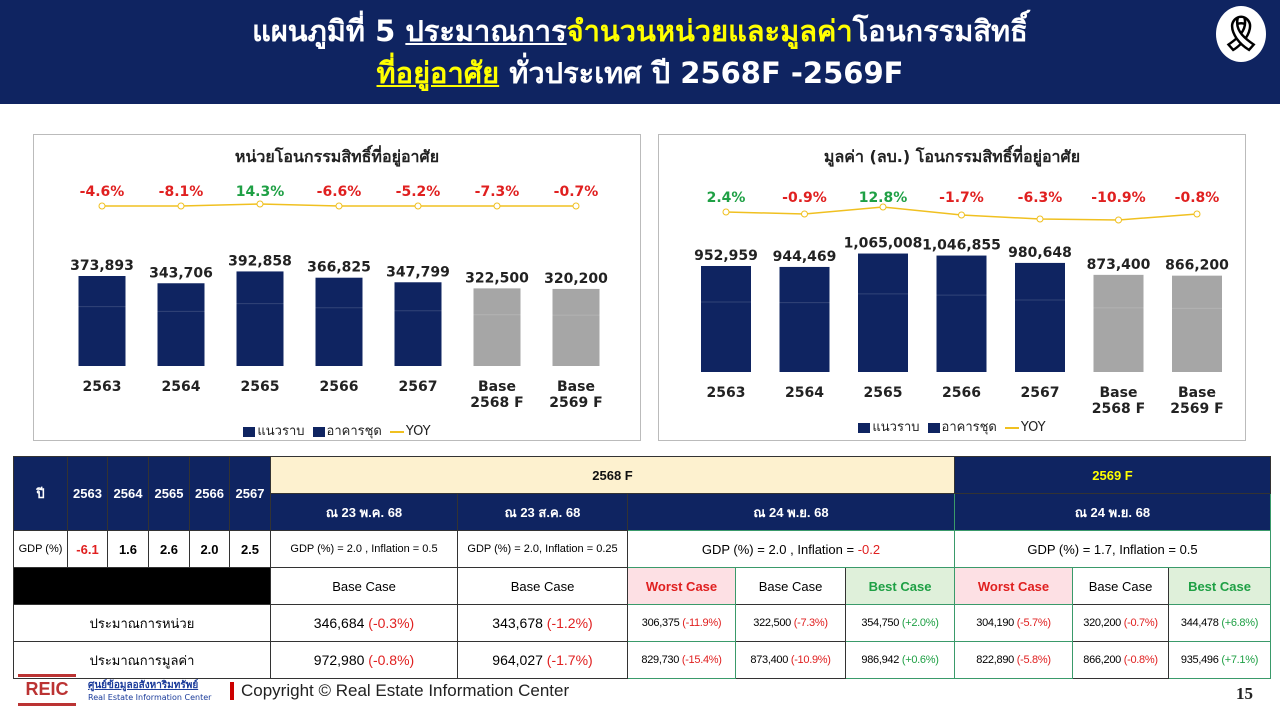 Image resolution: width=1280 pixels, height=715 pixels. I want to click on forecast-change: (+2.0%), so click(920, 623).